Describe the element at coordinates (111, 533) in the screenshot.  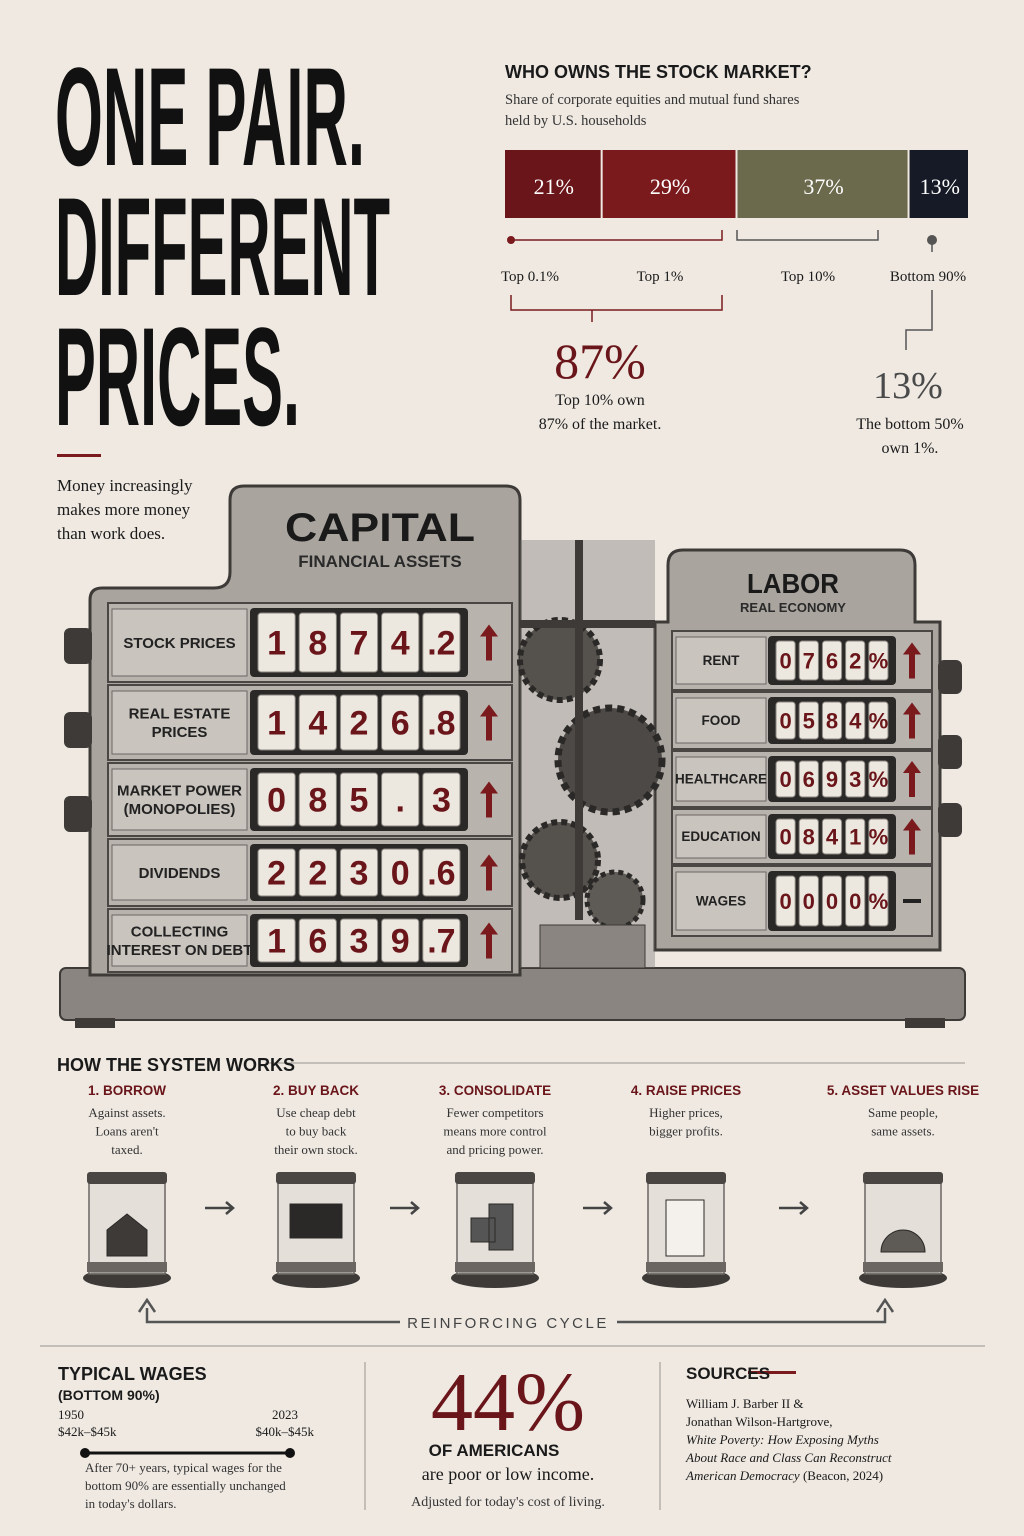
I see `tagline: than work does.` at that location.